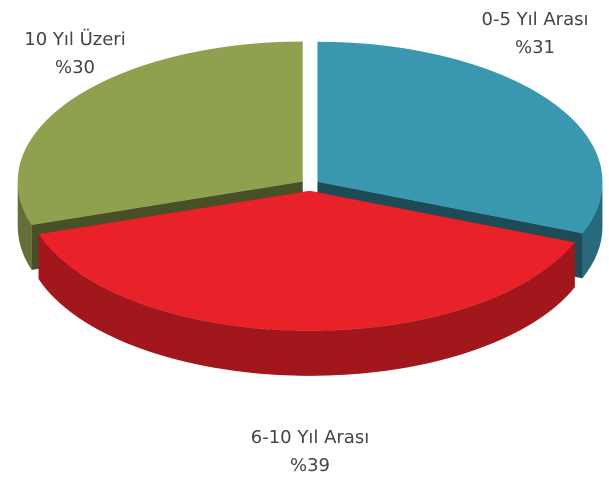 This screenshot has width=609, height=477. What do you see at coordinates (535, 19) in the screenshot?
I see `slice-label: 0-5 Yıl Arası` at bounding box center [535, 19].